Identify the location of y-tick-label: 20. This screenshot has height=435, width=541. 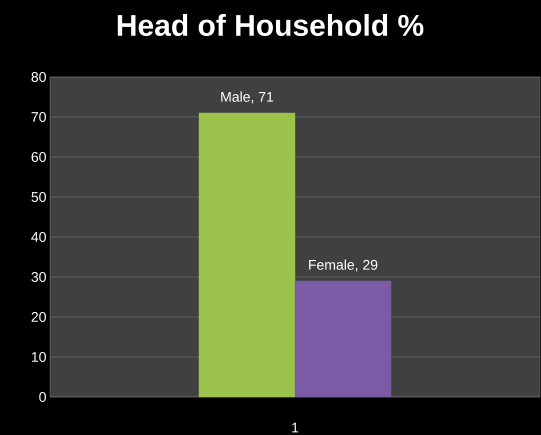
(39, 317).